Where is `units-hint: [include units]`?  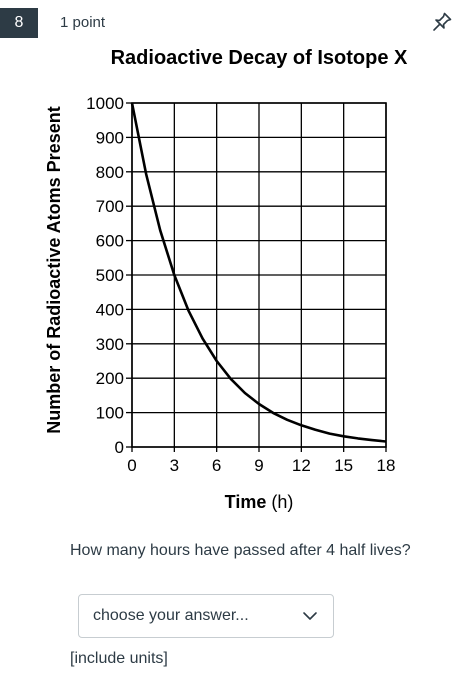 units-hint: [include units] is located at coordinates (119, 658).